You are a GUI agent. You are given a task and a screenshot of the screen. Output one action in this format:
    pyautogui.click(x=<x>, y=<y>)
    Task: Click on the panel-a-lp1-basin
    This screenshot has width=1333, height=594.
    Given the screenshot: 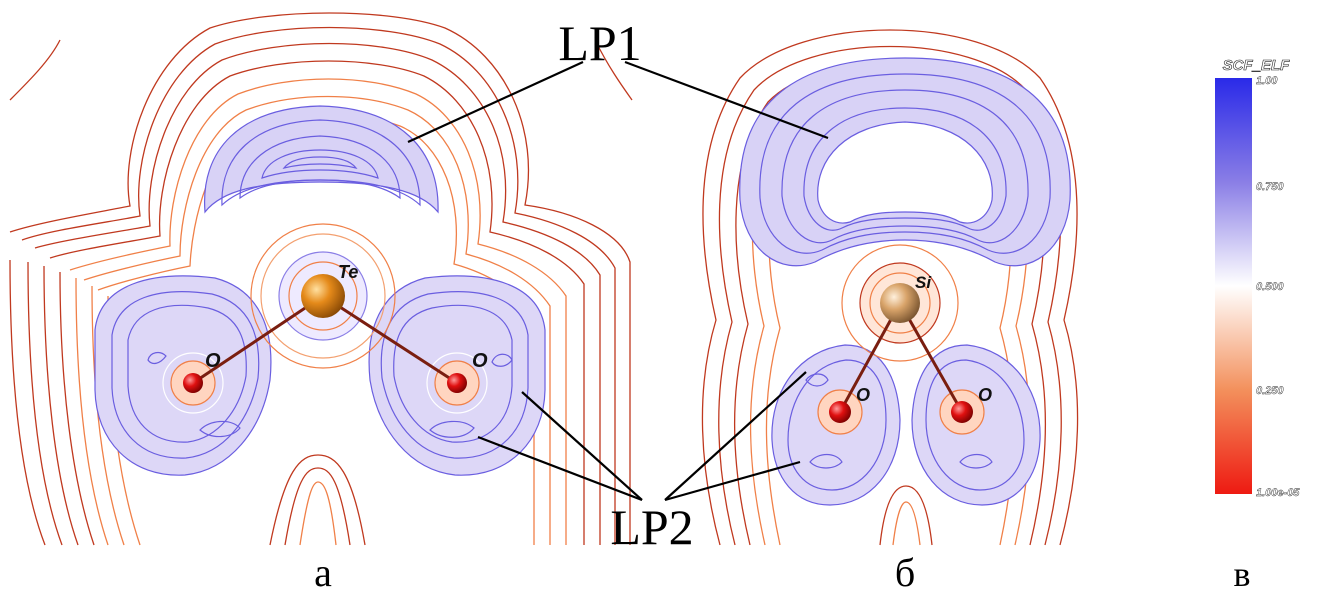 What is the action you would take?
    pyautogui.click(x=321, y=159)
    